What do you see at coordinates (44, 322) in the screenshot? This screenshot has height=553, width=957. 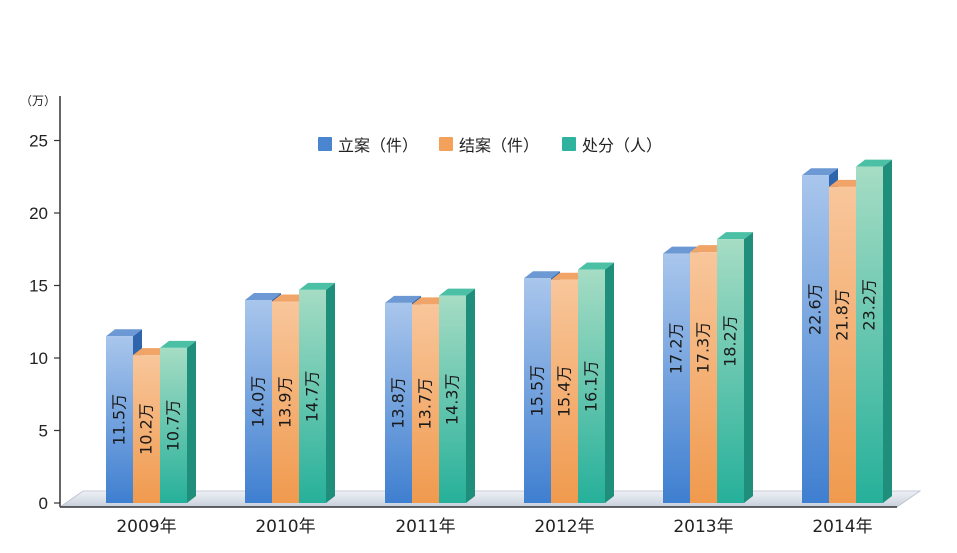 I see `y-ticks: 0 5 10 15 20 25` at bounding box center [44, 322].